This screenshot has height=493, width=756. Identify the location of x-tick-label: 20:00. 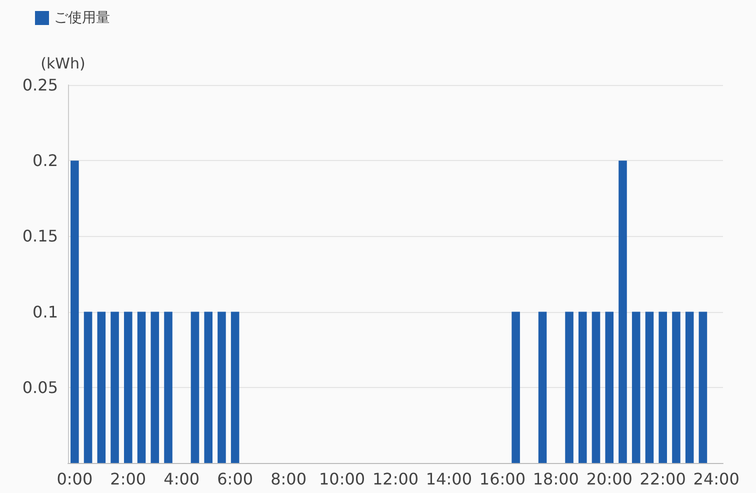
(609, 479).